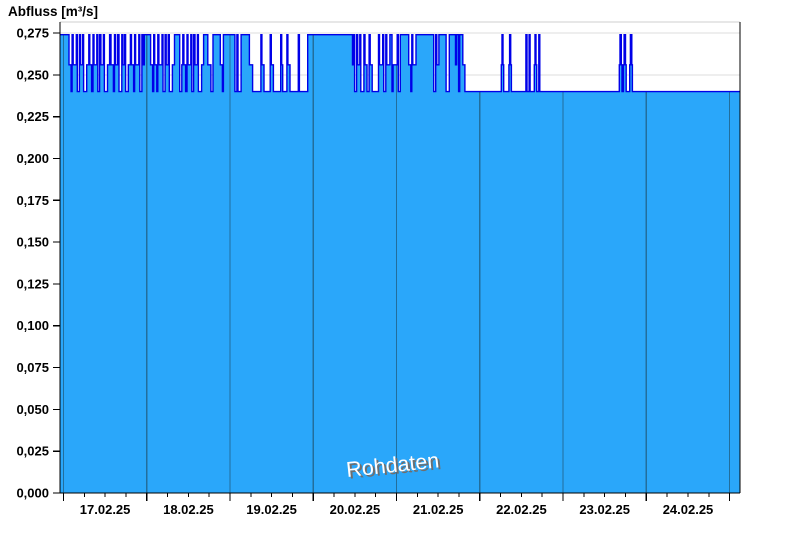  I want to click on y-tick-label: 0,100, so click(32, 325).